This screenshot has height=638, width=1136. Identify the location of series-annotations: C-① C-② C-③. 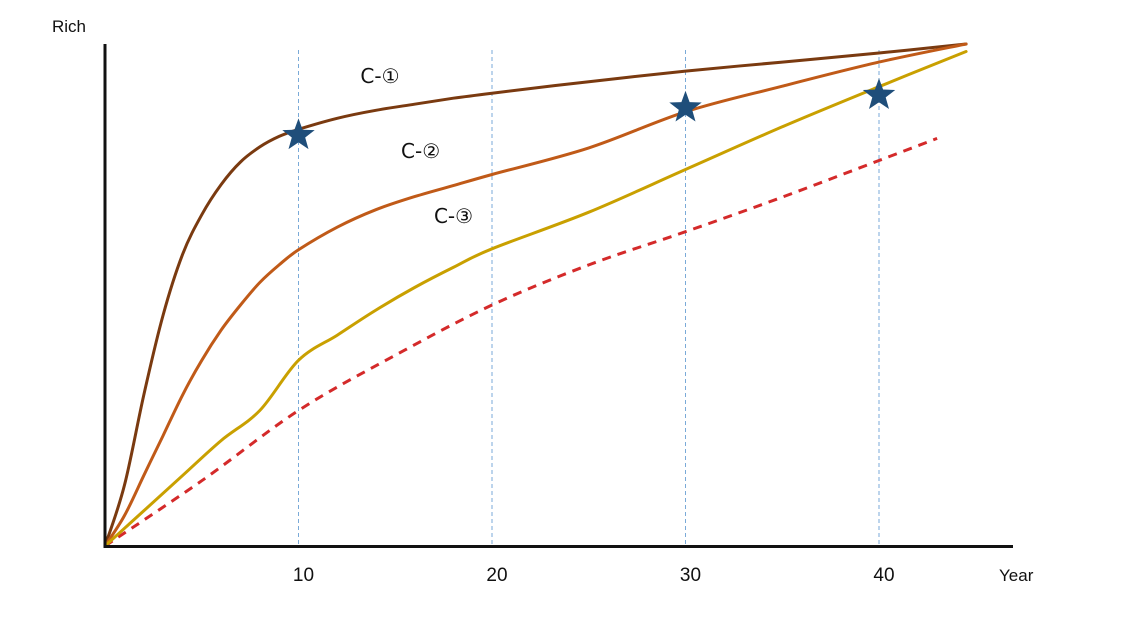
(416, 146).